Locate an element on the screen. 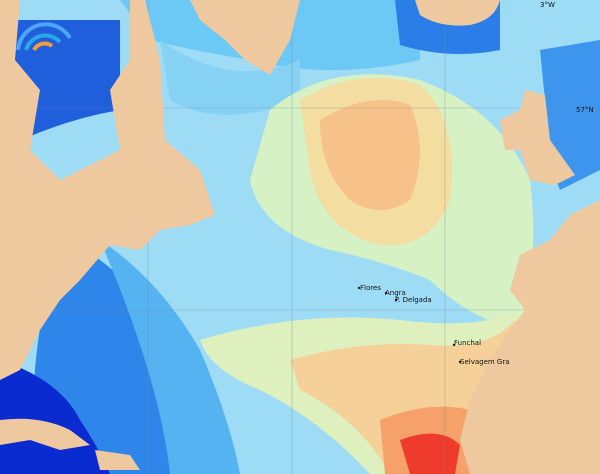 The image size is (600, 474). place-label: Flores is located at coordinates (370, 288).